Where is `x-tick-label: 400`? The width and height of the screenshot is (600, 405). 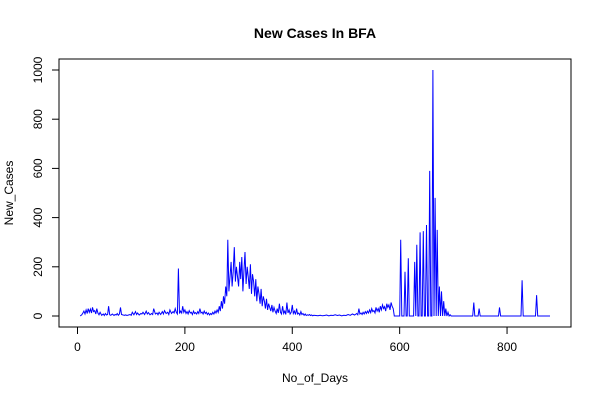
x-tick-label: 400 is located at coordinates (292, 347).